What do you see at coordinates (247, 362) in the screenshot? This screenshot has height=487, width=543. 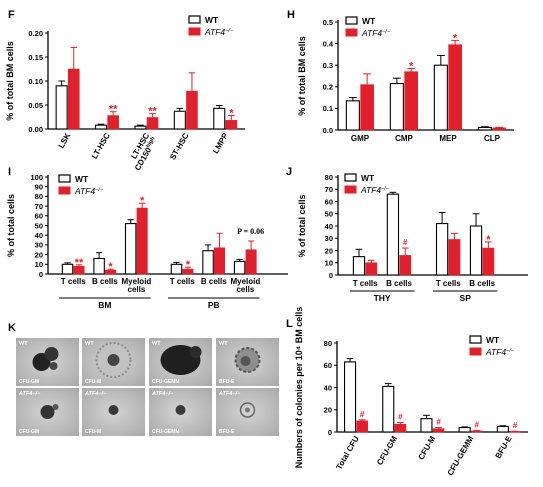 I see `colony-image: WT BFU-E` at bounding box center [247, 362].